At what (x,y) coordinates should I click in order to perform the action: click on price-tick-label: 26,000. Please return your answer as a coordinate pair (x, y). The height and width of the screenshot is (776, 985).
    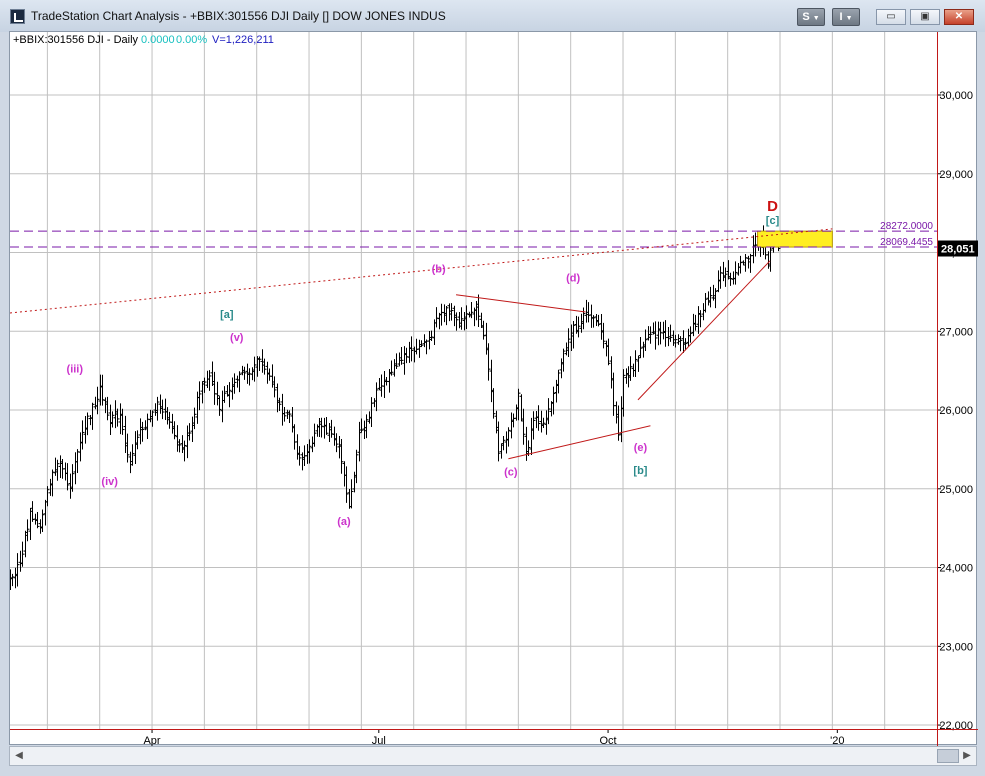
    Looking at the image, I should click on (956, 411).